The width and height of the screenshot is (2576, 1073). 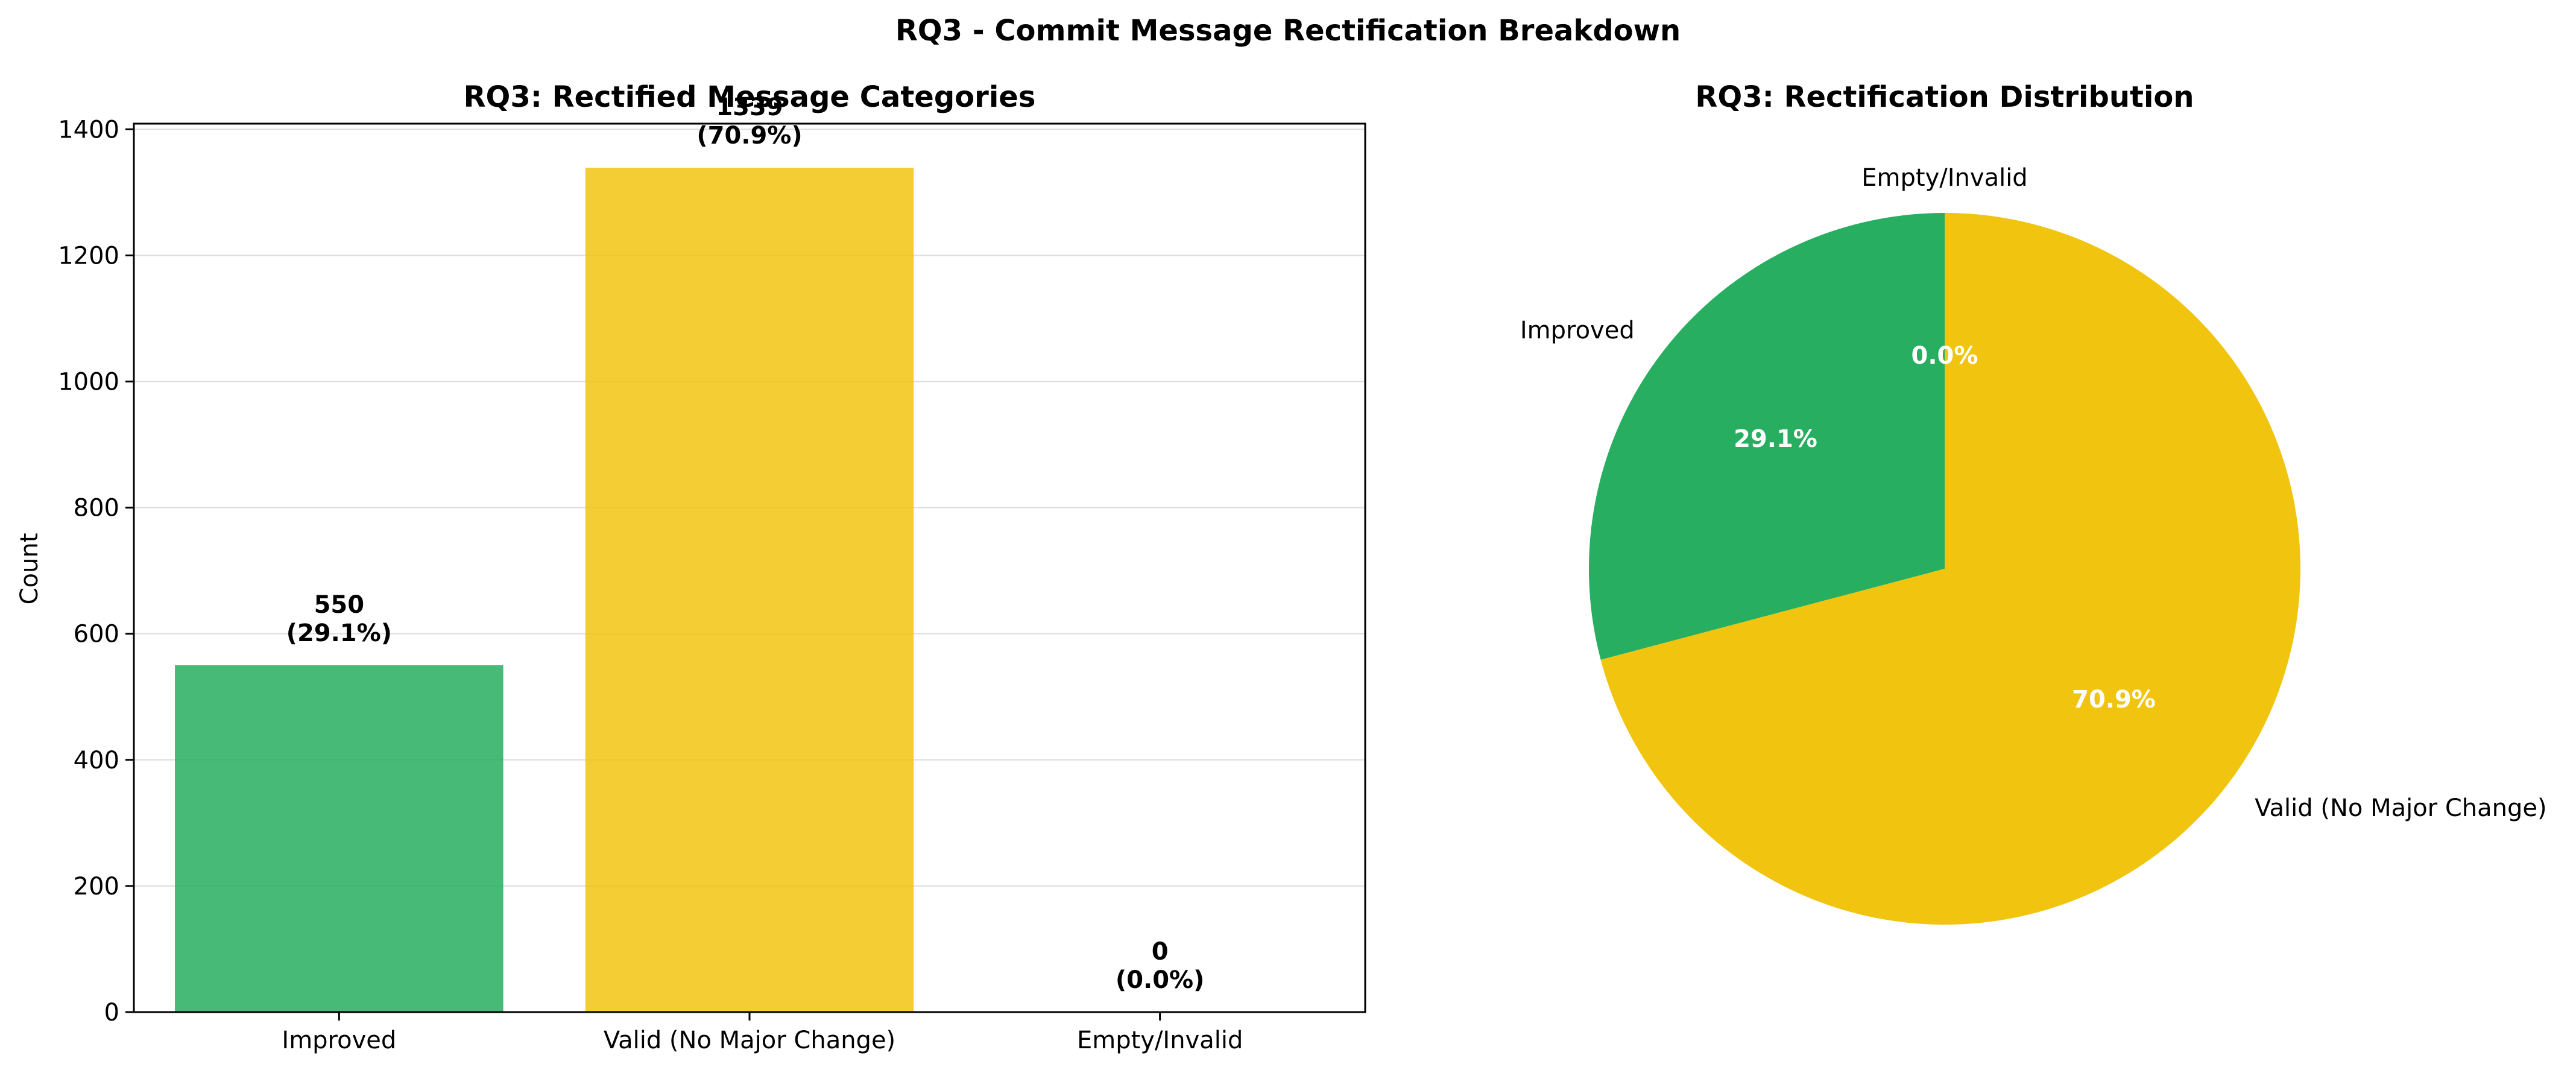 What do you see at coordinates (339, 605) in the screenshot?
I see `bar-value-label: 550` at bounding box center [339, 605].